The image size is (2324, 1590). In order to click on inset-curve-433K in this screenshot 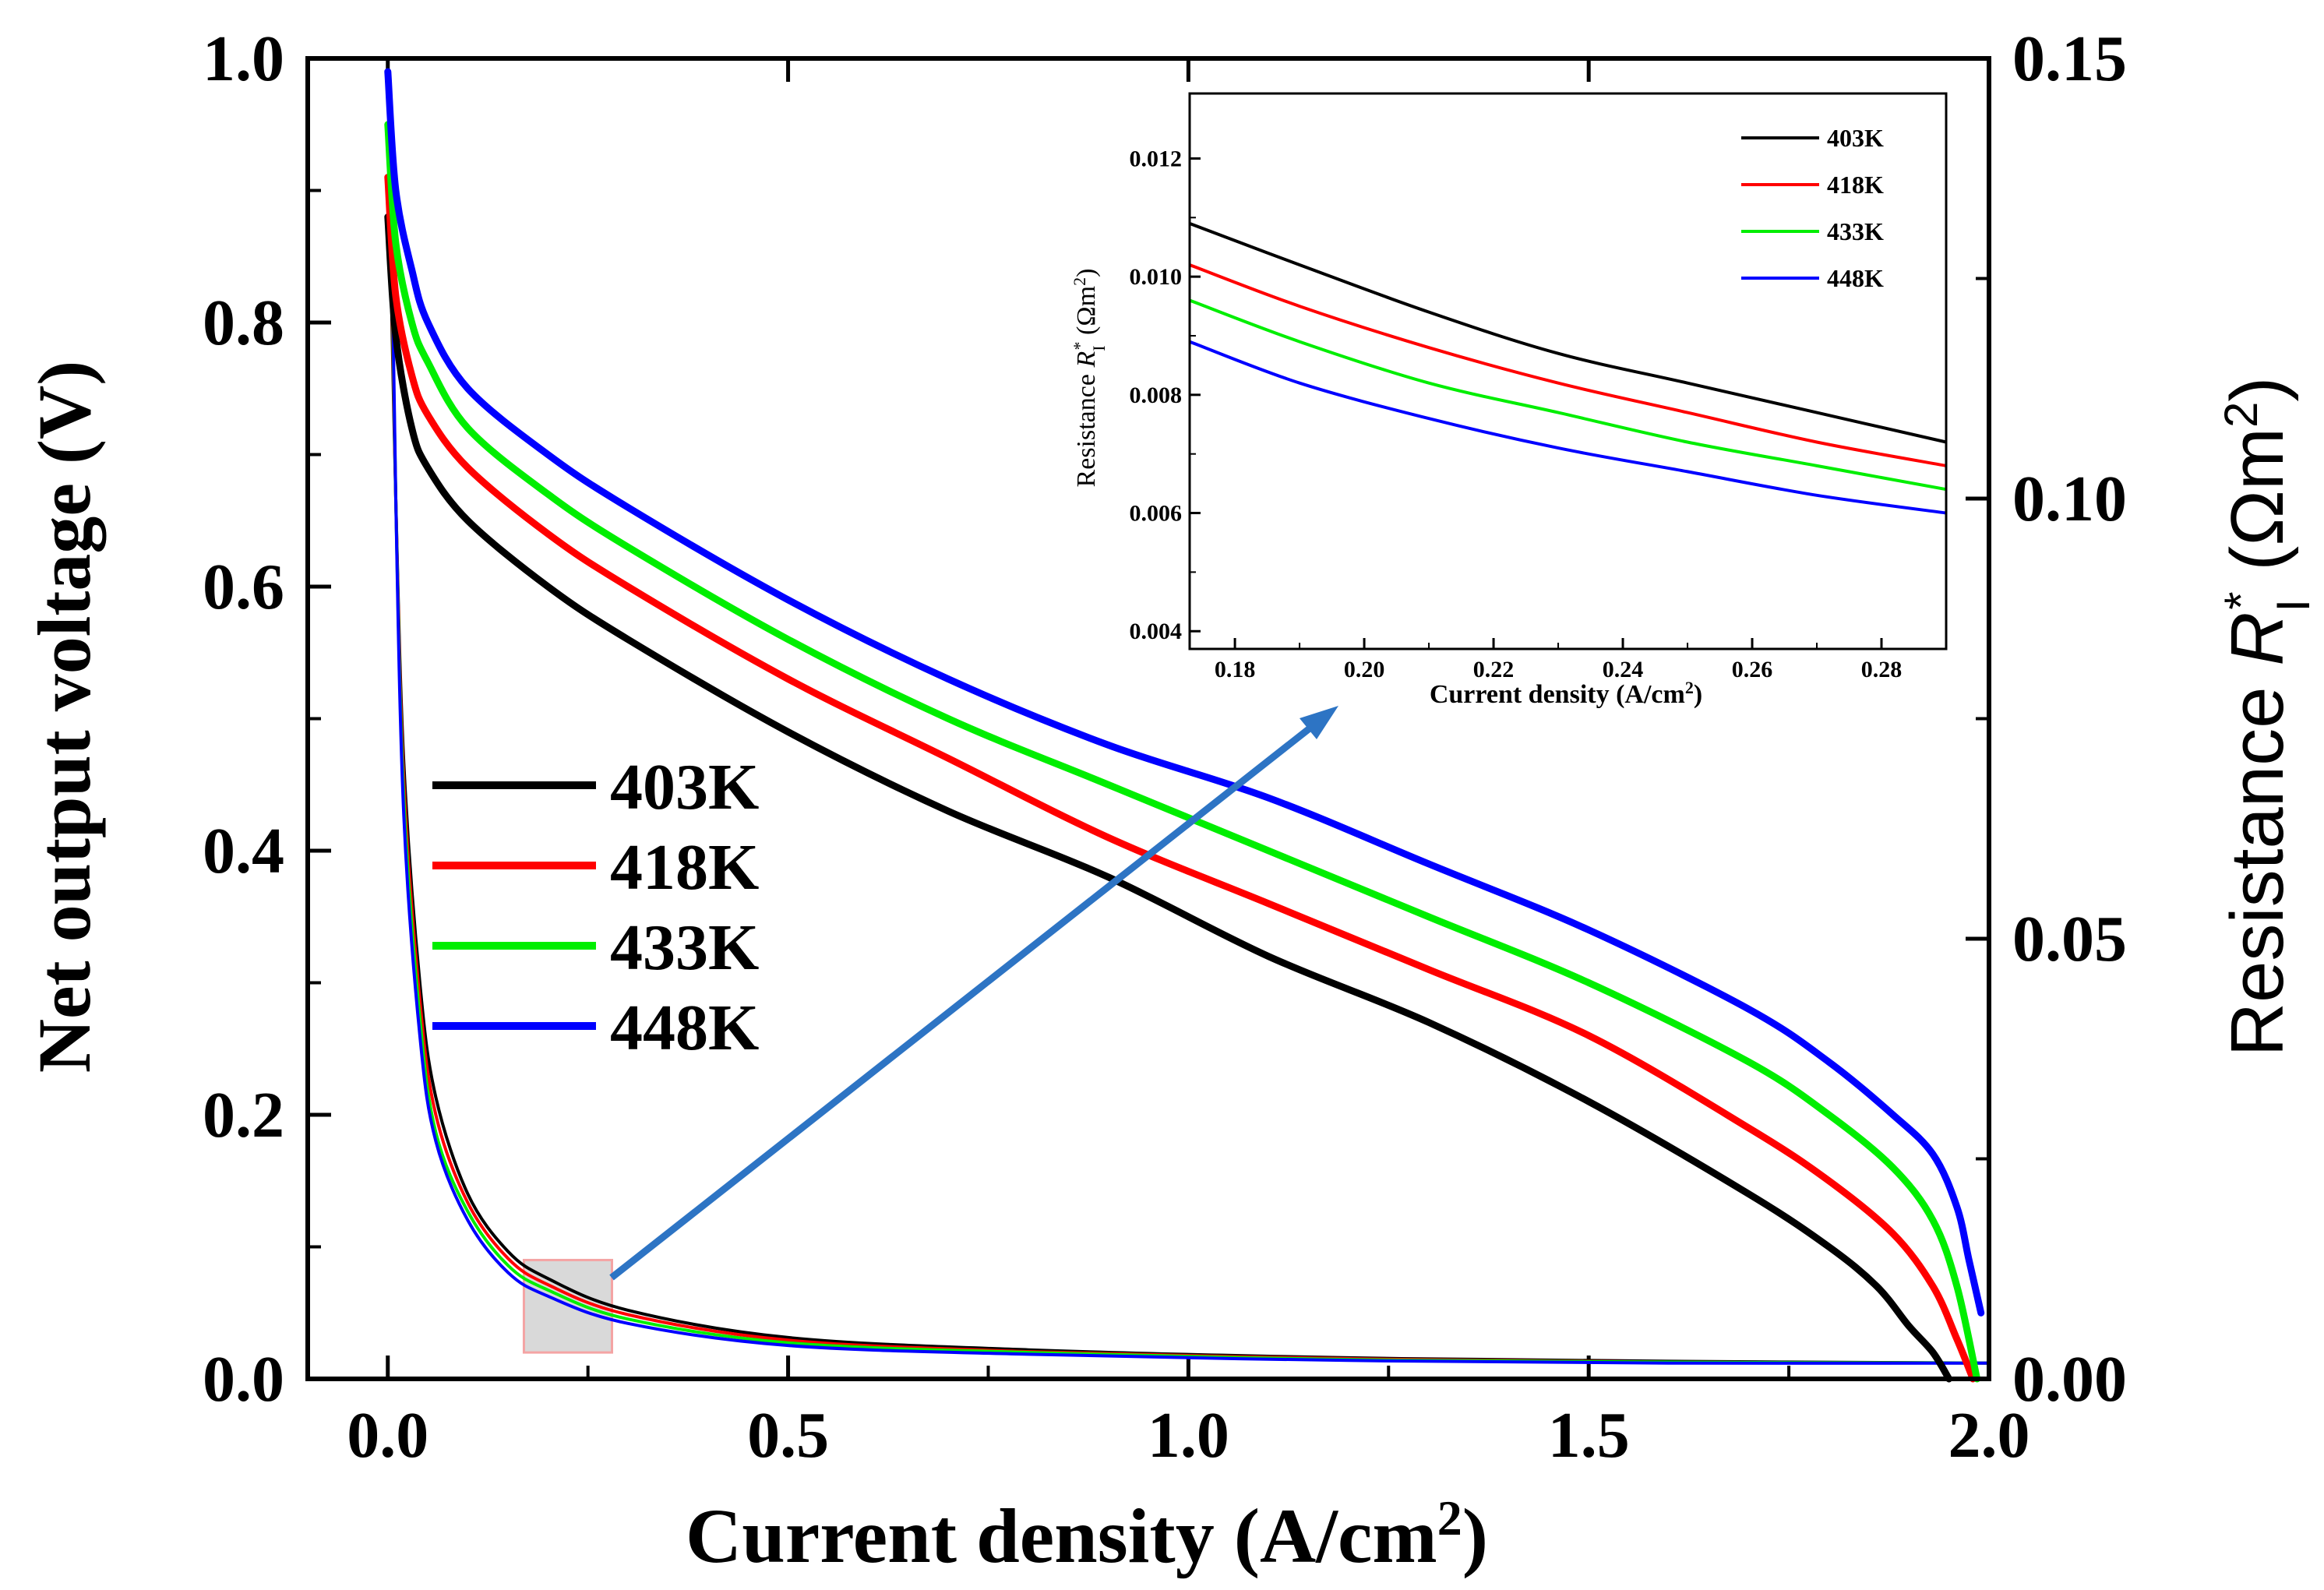, I will do `click(1568, 395)`.